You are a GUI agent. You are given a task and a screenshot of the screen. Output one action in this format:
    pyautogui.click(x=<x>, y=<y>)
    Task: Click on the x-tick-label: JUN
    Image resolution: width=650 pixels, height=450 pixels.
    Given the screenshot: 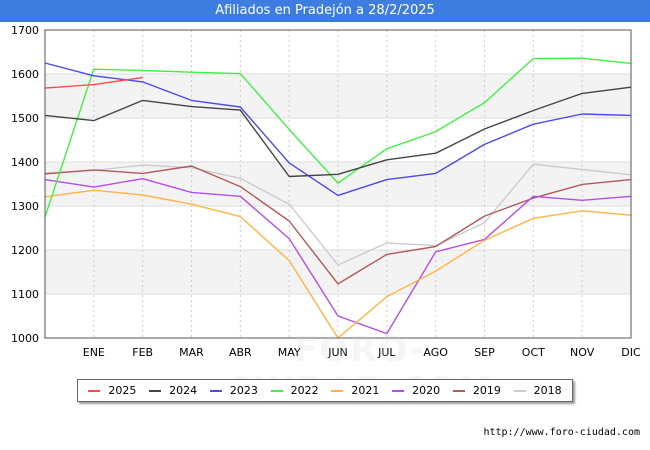 What is the action you would take?
    pyautogui.click(x=337, y=352)
    